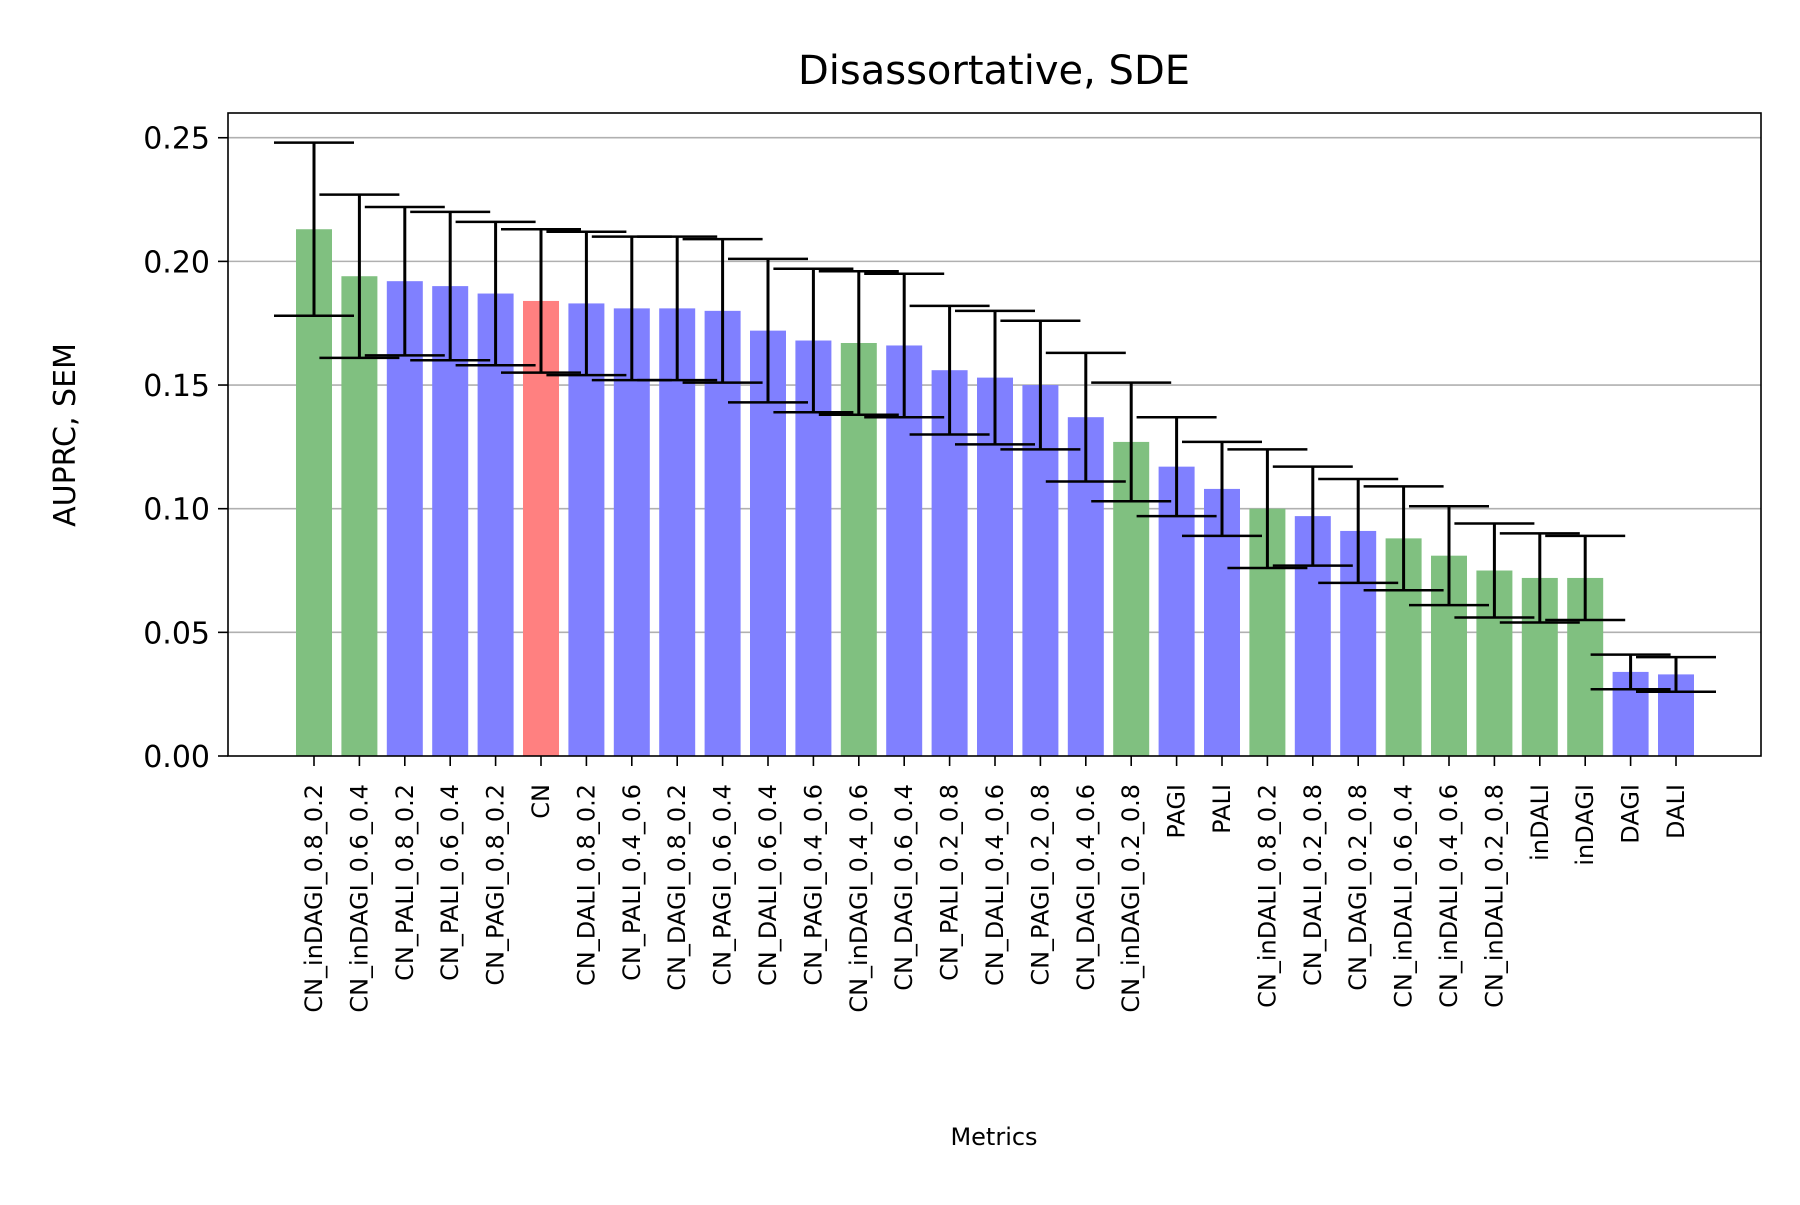 The image size is (1800, 1205). What do you see at coordinates (176, 386) in the screenshot?
I see `y-tick-label: 0.15` at bounding box center [176, 386].